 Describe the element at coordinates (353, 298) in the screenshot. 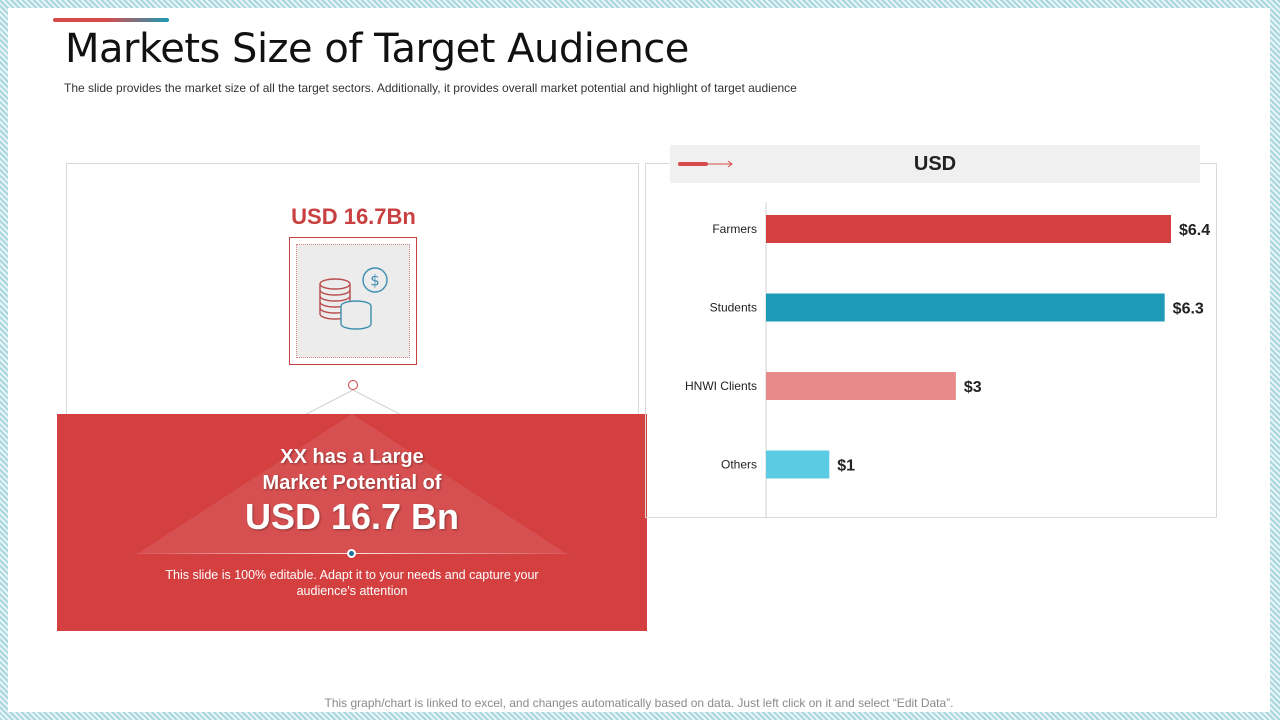

I see `coins-dollar-icon: $` at that location.